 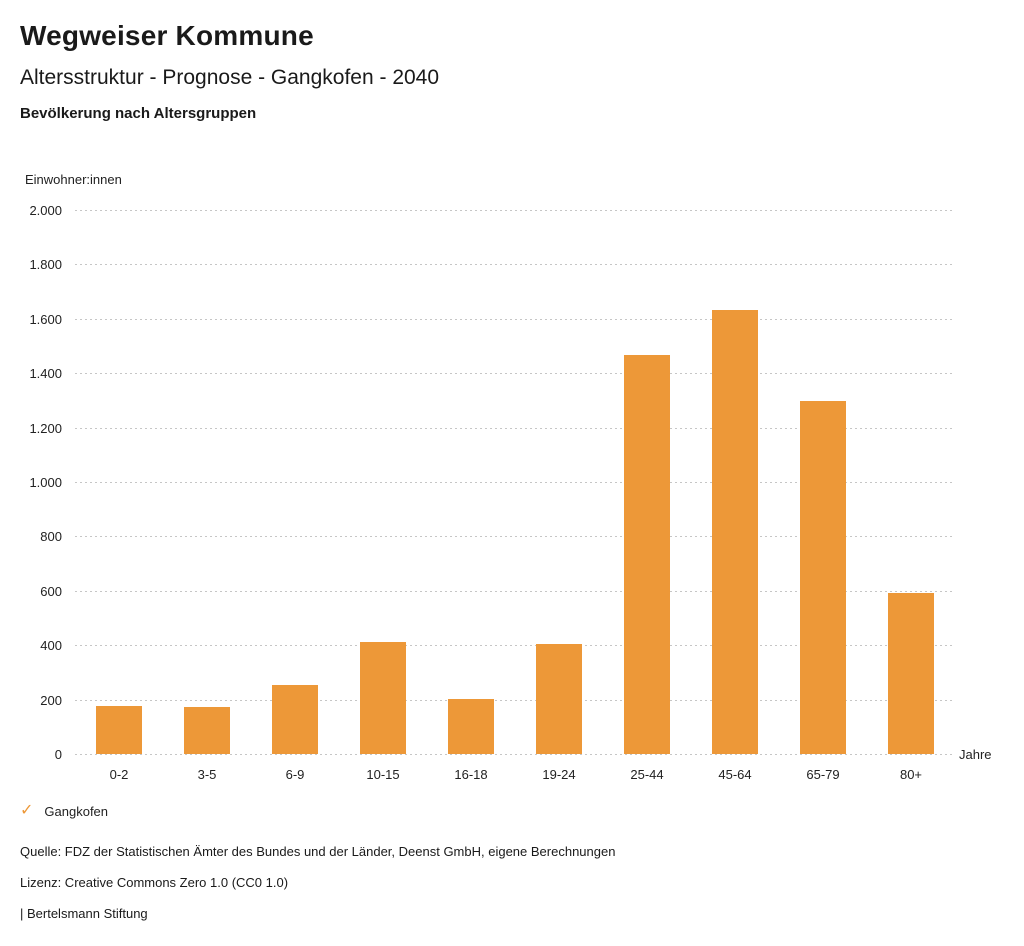 What do you see at coordinates (51, 646) in the screenshot?
I see `y-tick-label: 400` at bounding box center [51, 646].